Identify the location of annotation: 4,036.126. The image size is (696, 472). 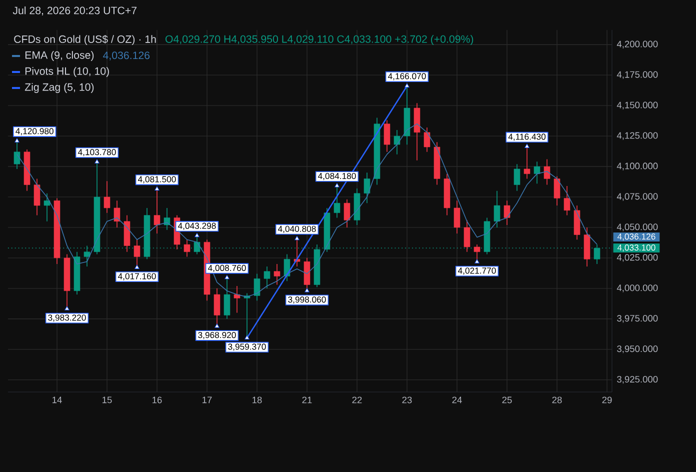
(126, 56).